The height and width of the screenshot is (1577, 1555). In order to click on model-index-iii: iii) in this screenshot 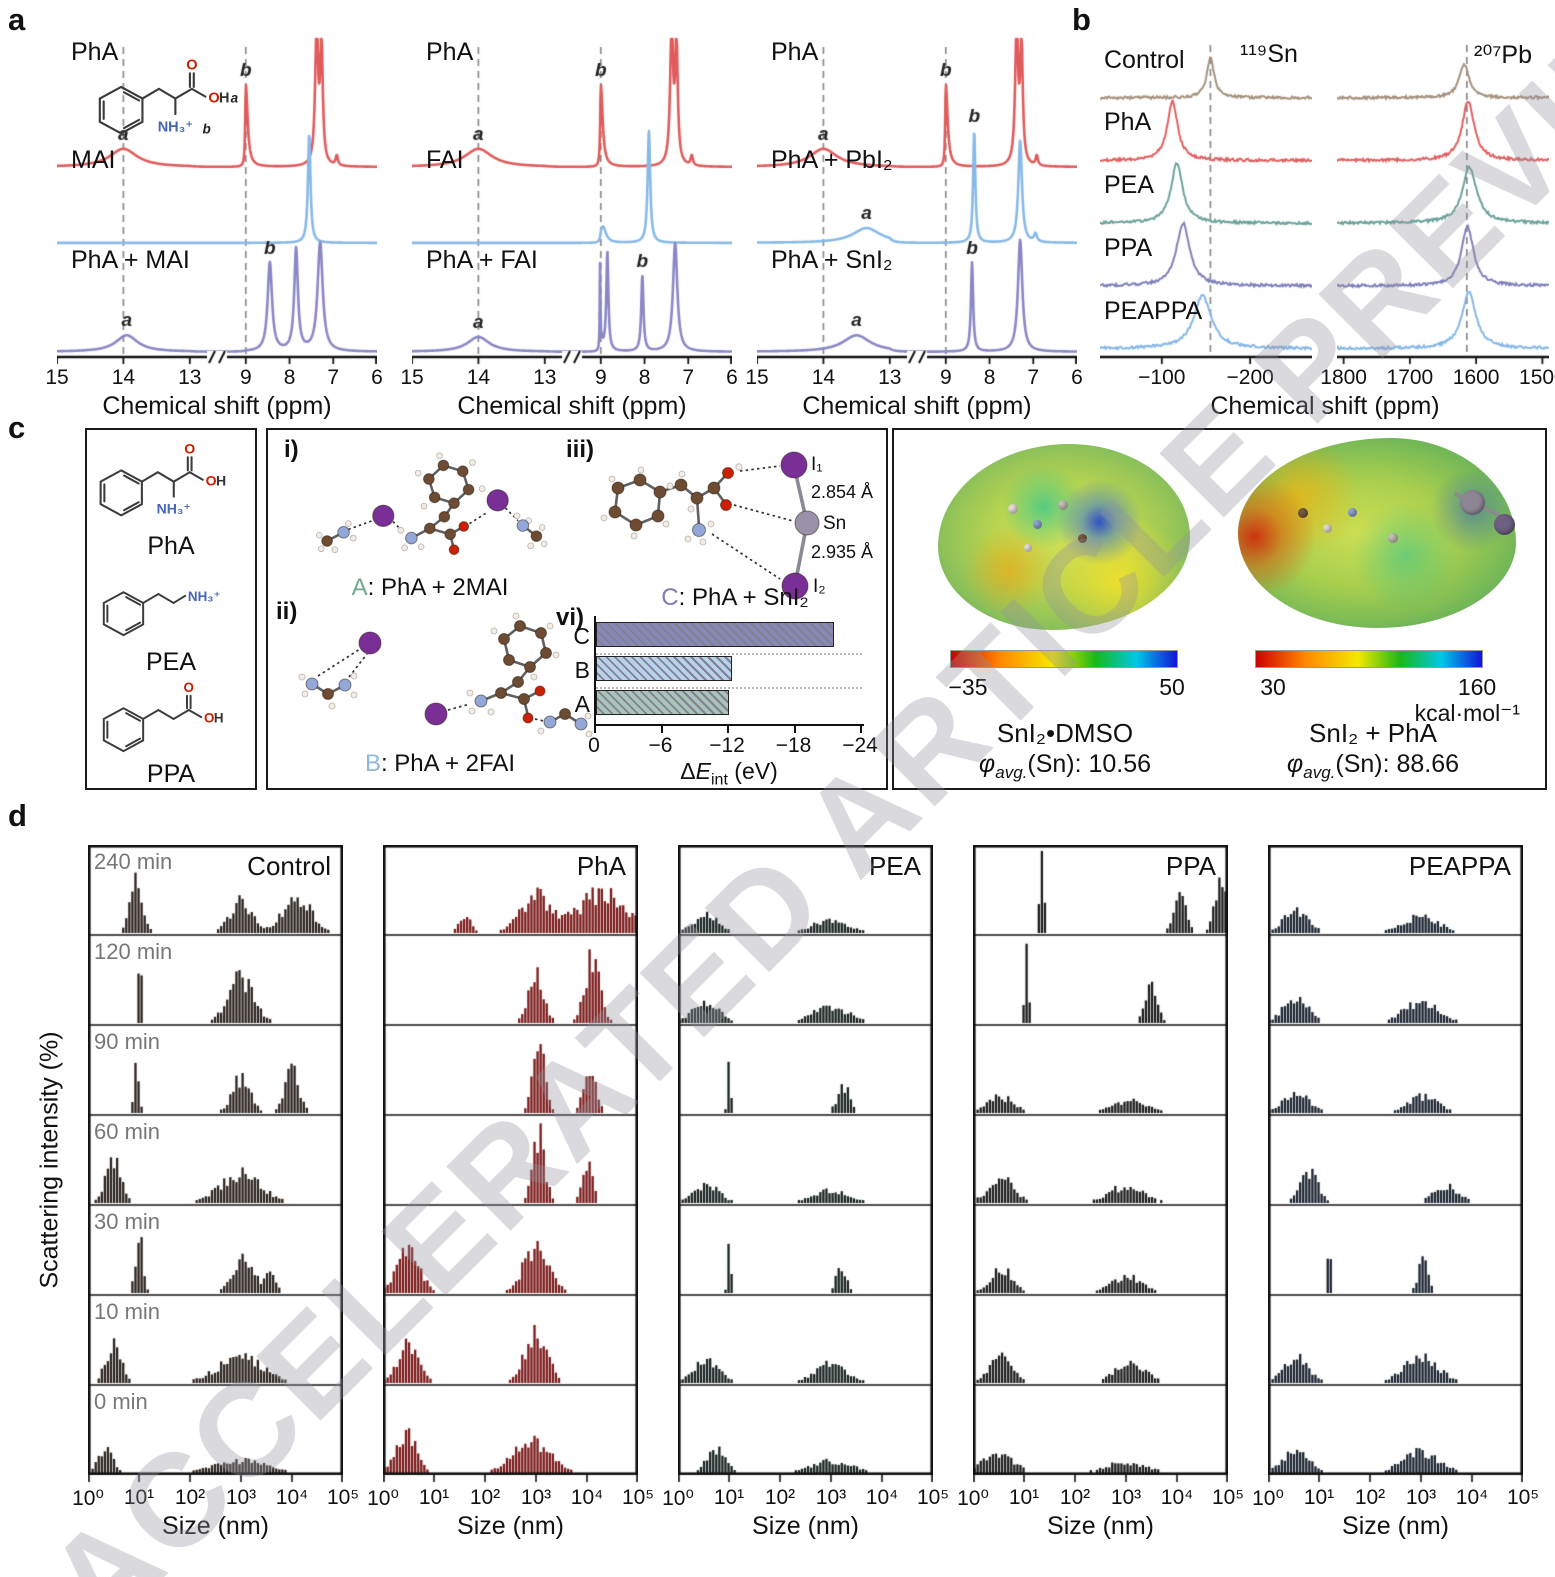, I will do `click(580, 449)`.